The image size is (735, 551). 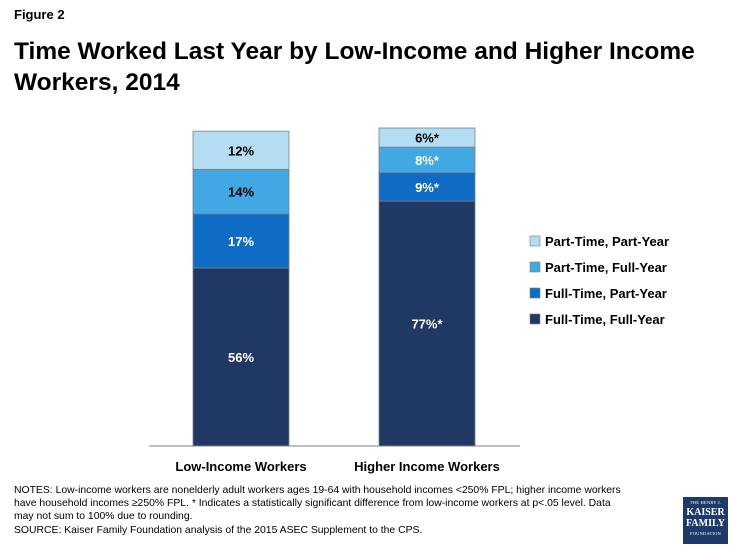 What do you see at coordinates (705, 523) in the screenshot?
I see `logo-name-2: FAMILY` at bounding box center [705, 523].